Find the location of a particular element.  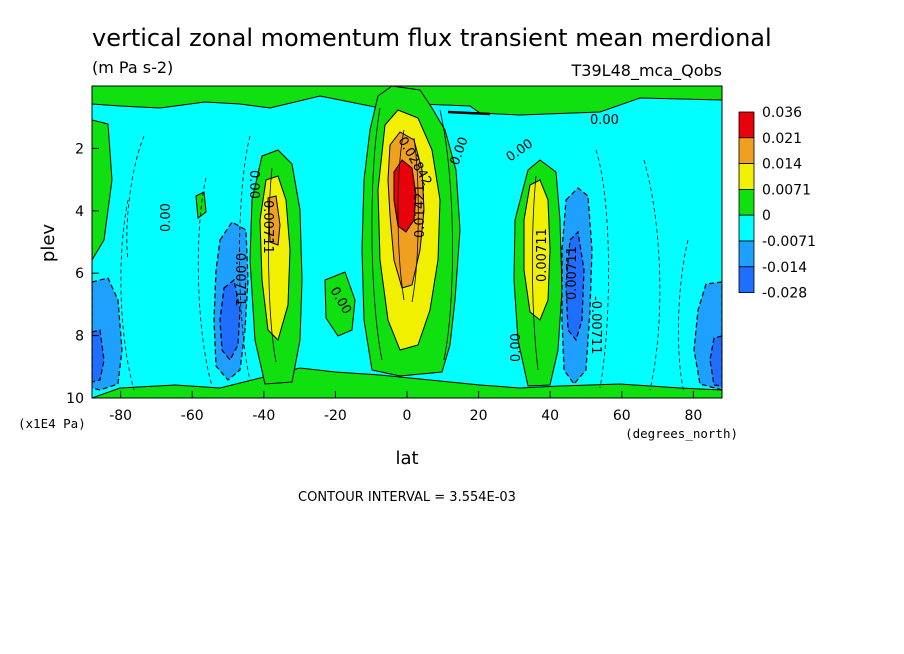

fill-positive-max is located at coordinates (405, 196).